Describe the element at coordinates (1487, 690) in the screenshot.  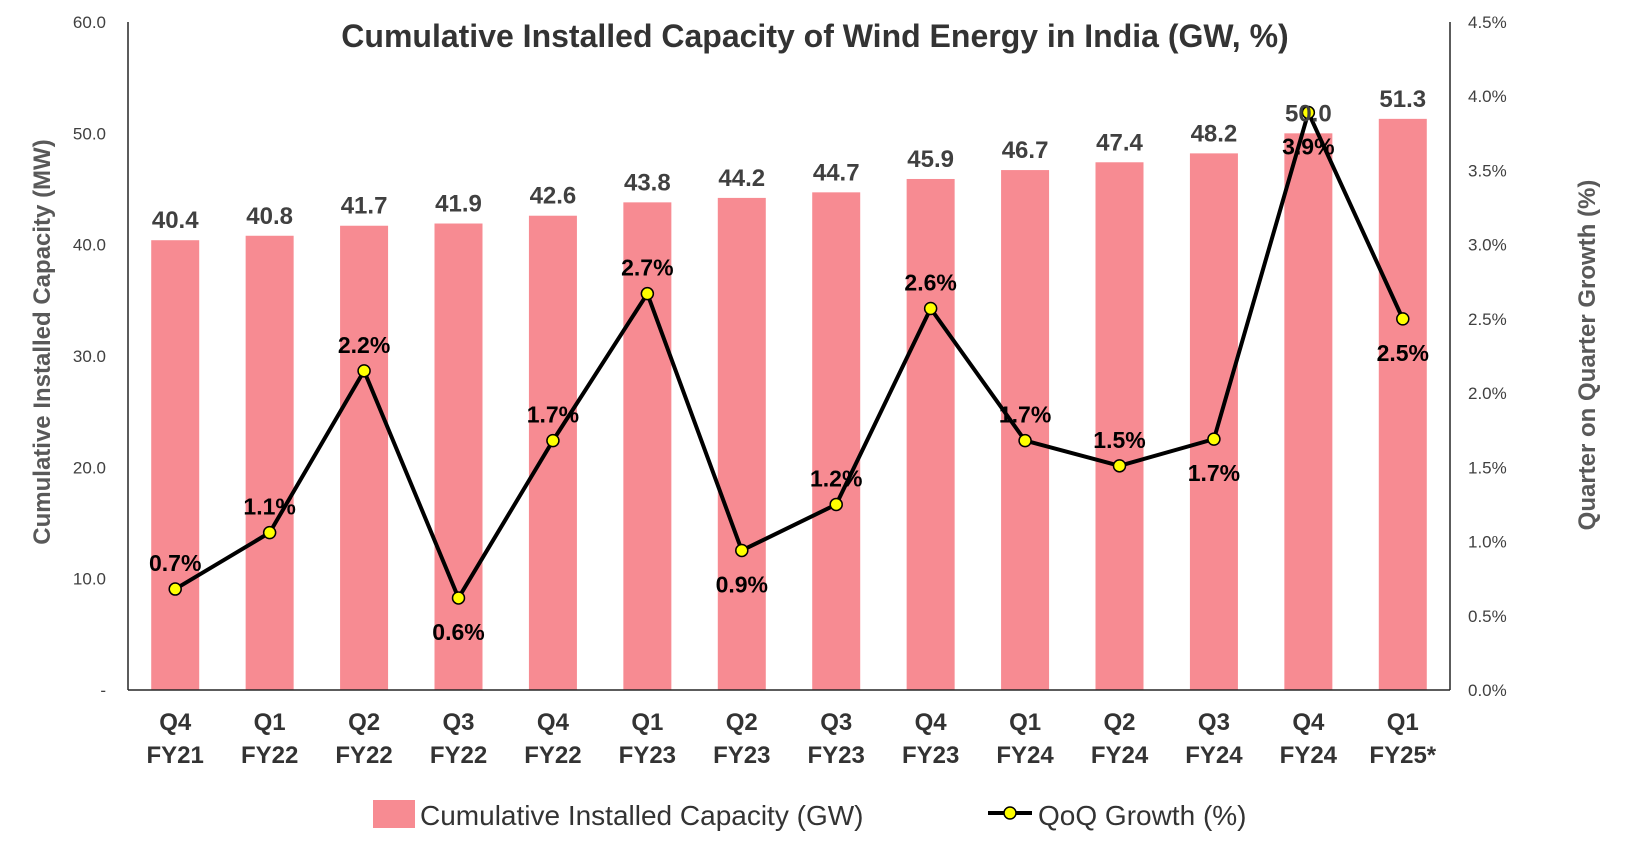
I see `y2-tick-label: 0.0%` at that location.